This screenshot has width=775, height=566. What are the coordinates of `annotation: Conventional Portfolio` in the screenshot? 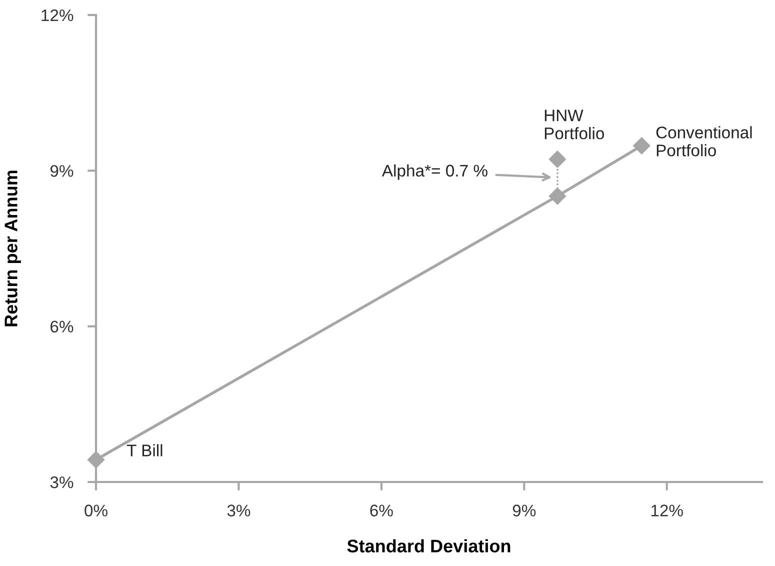 It's located at (704, 141).